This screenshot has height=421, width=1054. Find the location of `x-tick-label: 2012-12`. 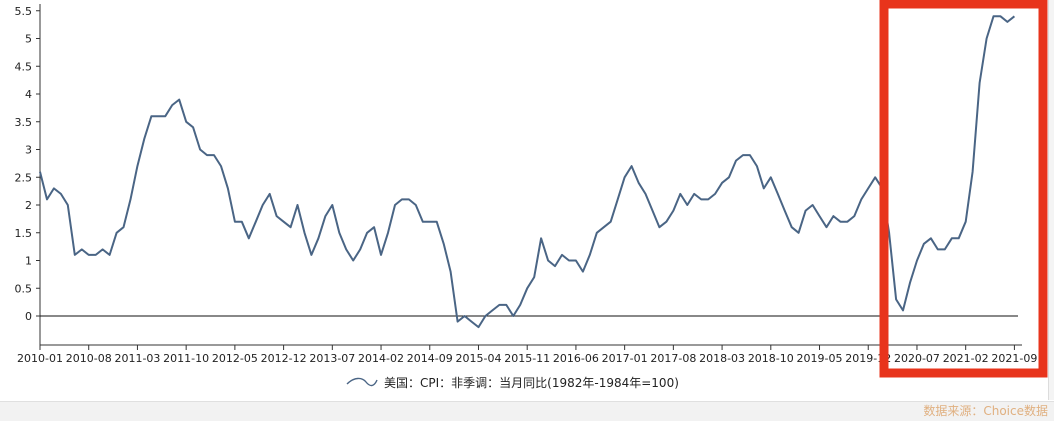

x-tick-label: 2012-12 is located at coordinates (284, 358).